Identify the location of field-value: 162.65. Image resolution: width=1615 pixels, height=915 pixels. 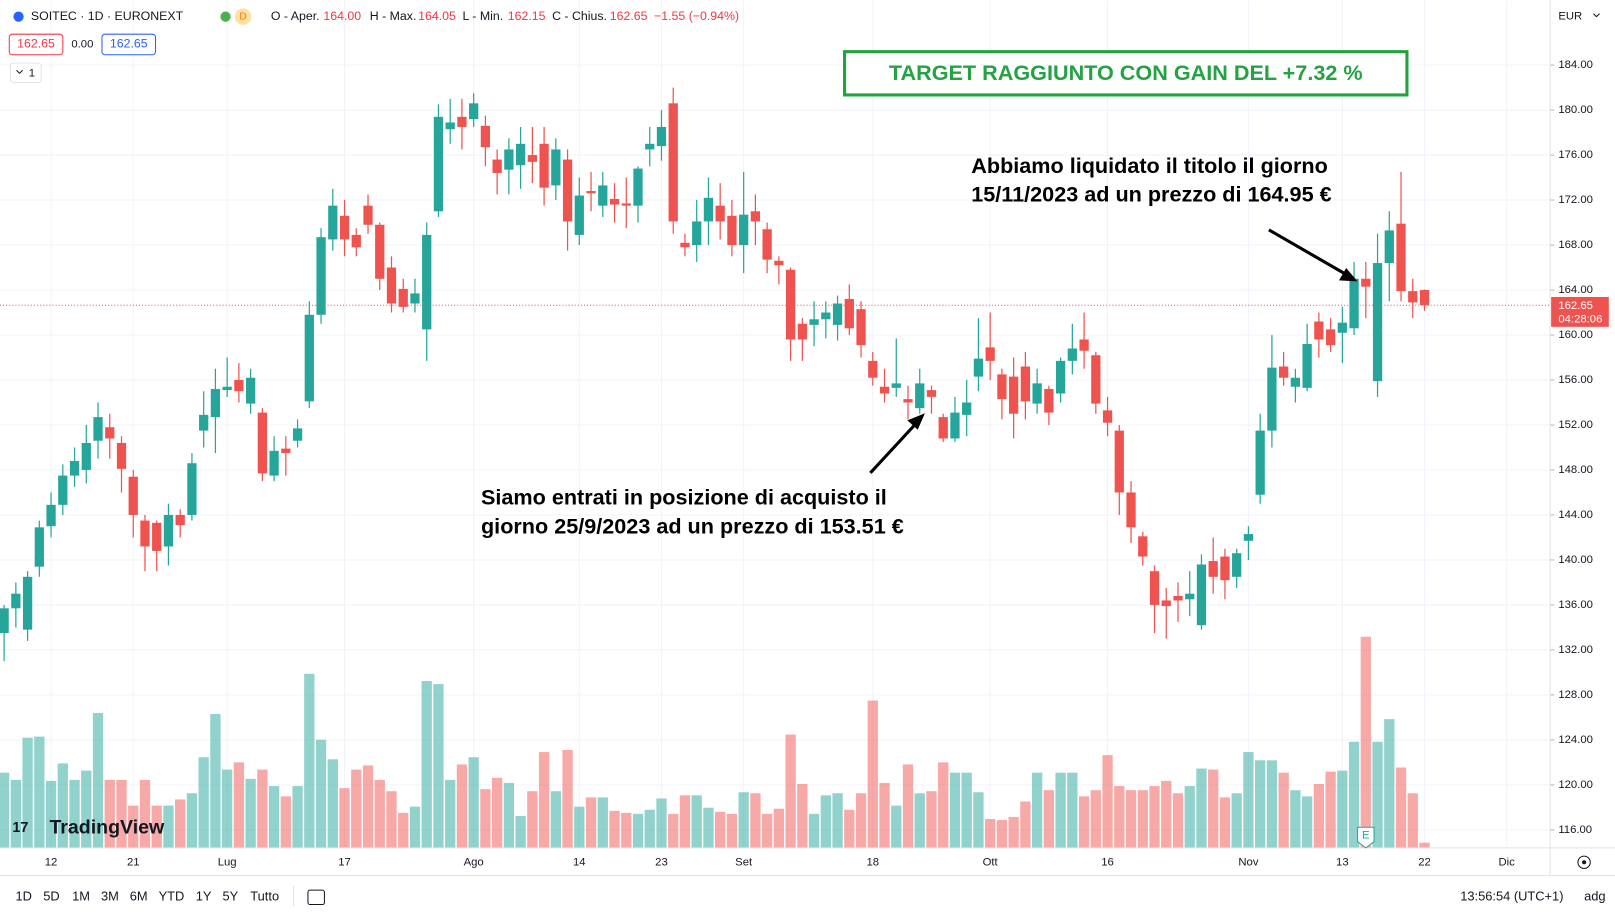
(629, 16).